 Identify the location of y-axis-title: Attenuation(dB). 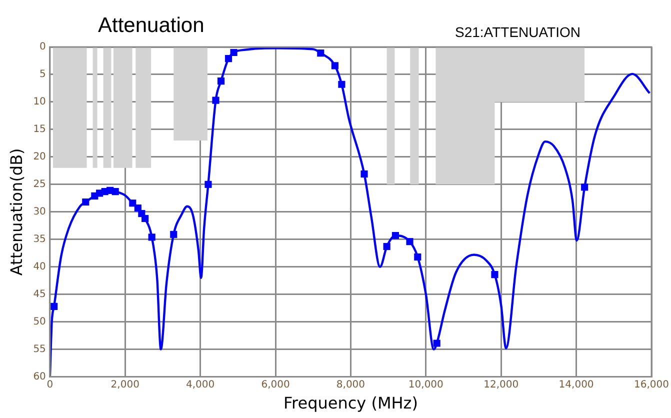
(16, 212).